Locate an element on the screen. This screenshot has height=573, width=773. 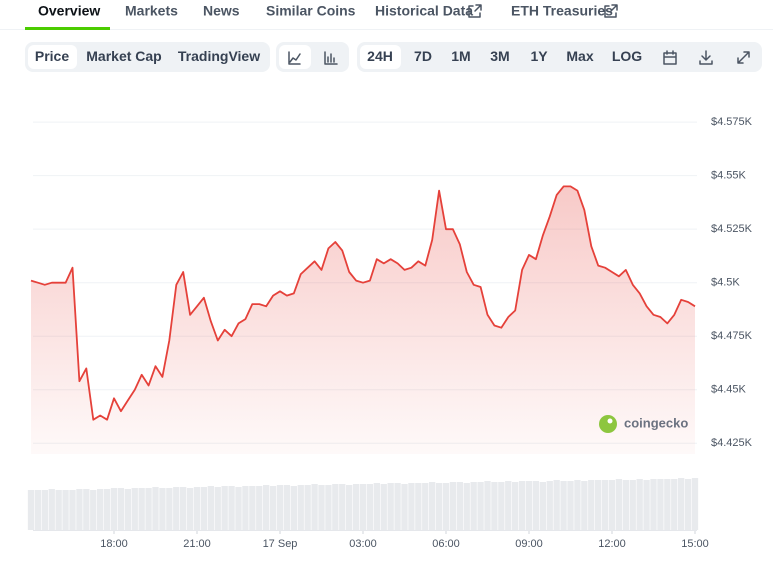
range-button: Max is located at coordinates (579, 56).